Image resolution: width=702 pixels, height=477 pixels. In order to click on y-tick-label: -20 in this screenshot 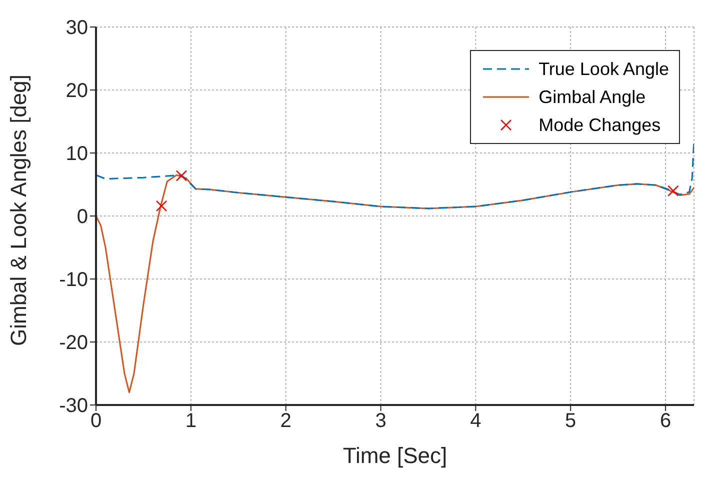, I will do `click(73, 343)`.